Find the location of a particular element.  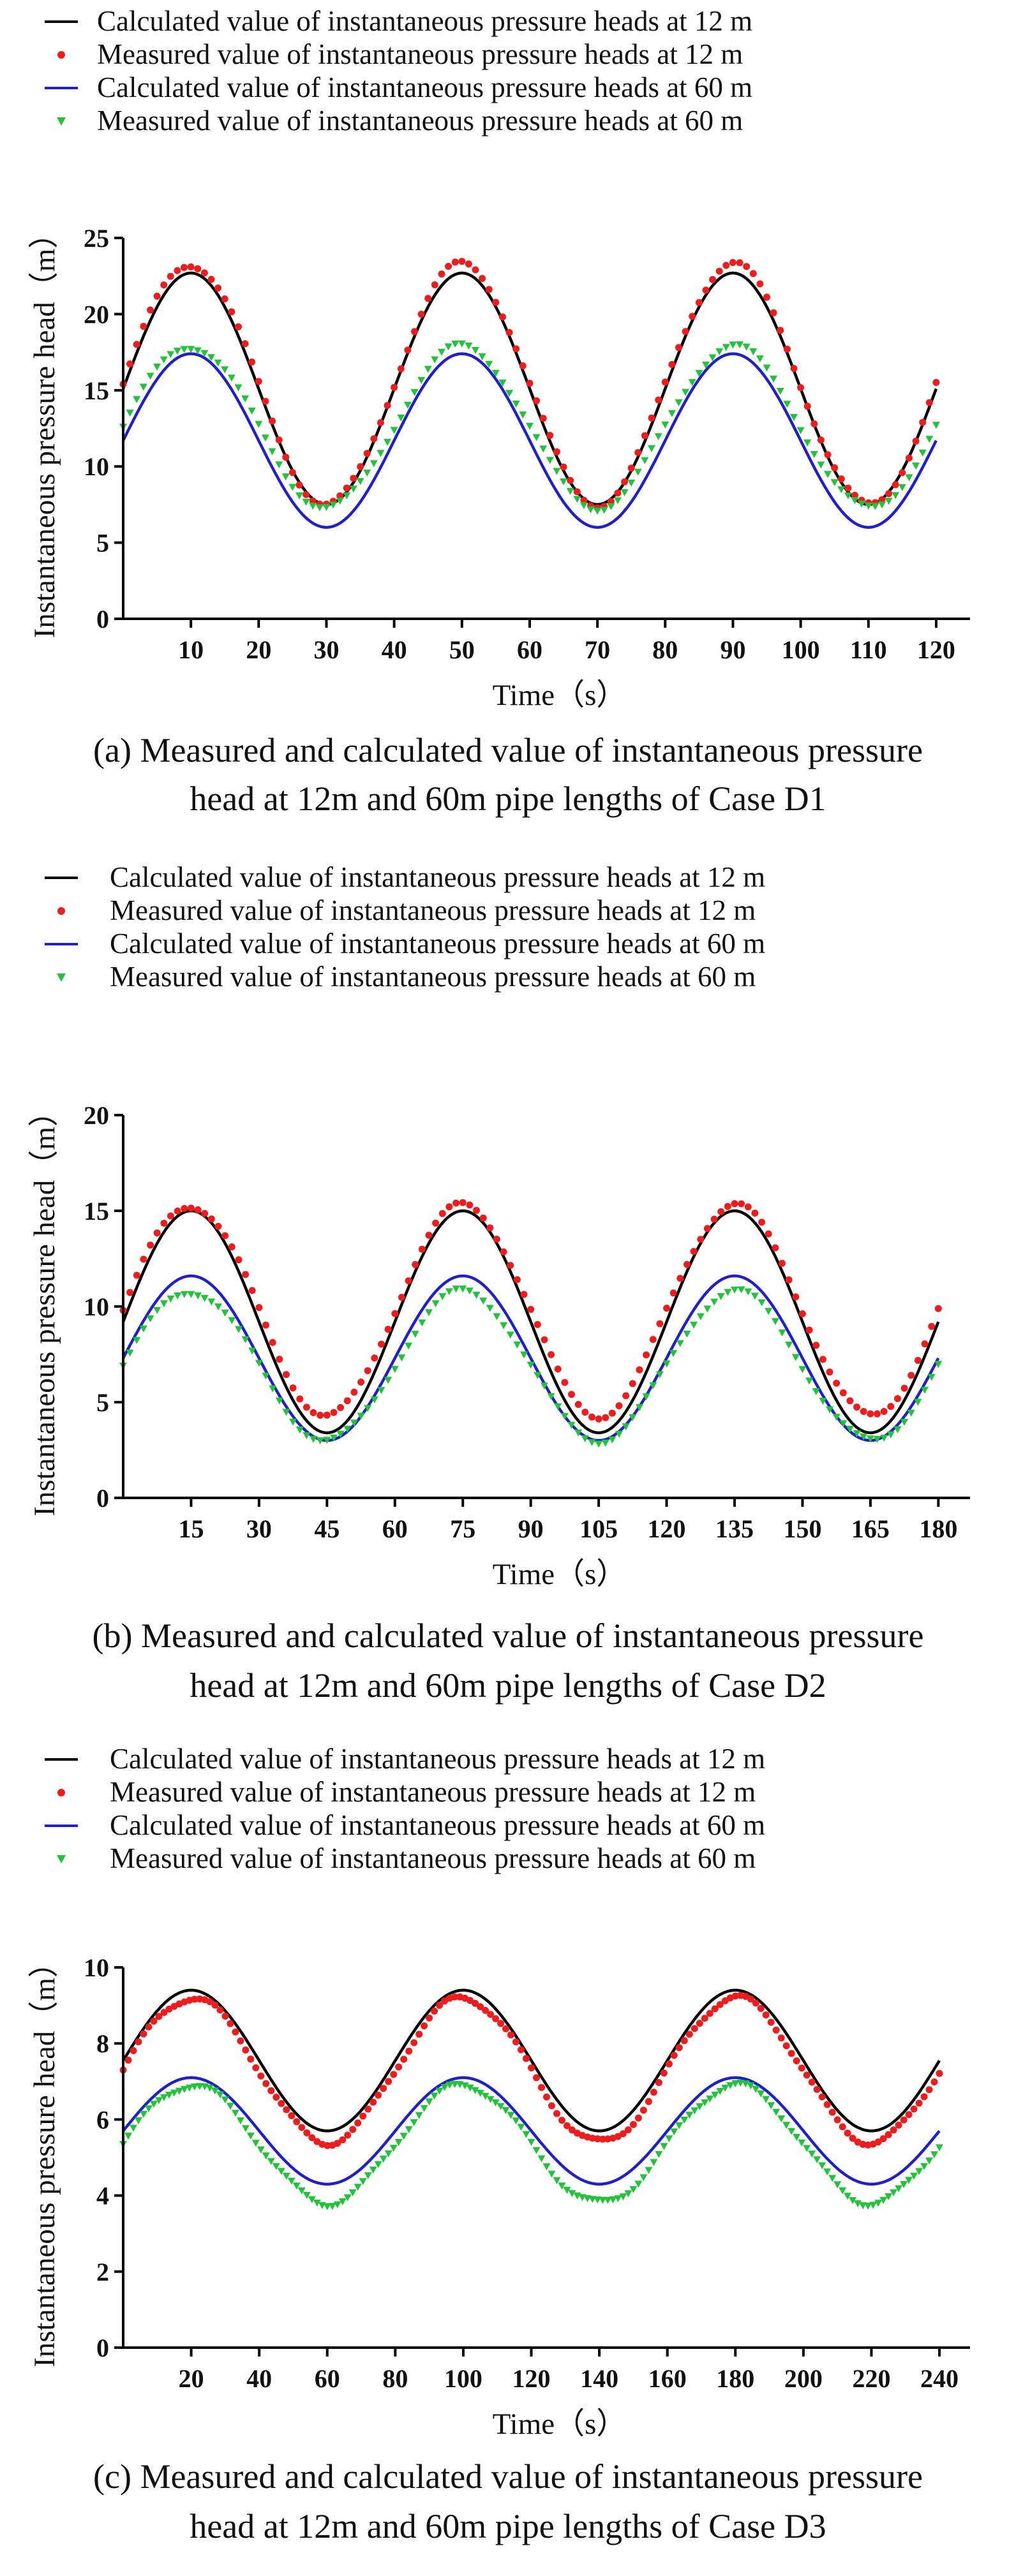

x-tick-label: 20 is located at coordinates (258, 649).